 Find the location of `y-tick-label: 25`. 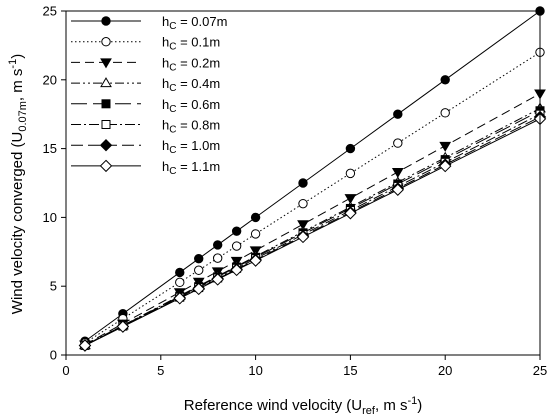

y-tick-label: 25 is located at coordinates (50, 11).